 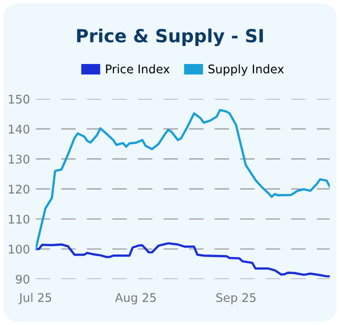 What do you see at coordinates (135, 298) in the screenshot?
I see `x-tick-label: Aug 25` at bounding box center [135, 298].